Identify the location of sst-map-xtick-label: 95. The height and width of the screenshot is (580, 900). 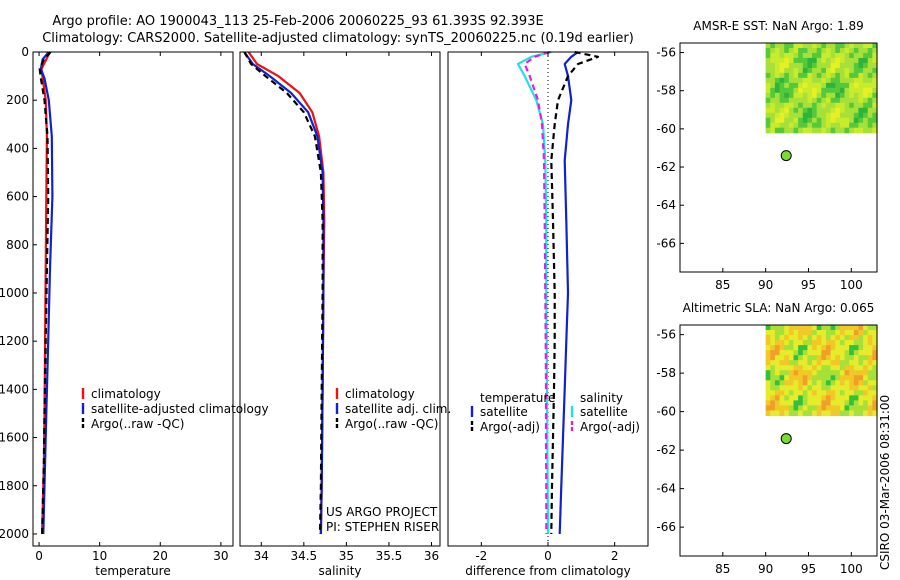
(808, 285).